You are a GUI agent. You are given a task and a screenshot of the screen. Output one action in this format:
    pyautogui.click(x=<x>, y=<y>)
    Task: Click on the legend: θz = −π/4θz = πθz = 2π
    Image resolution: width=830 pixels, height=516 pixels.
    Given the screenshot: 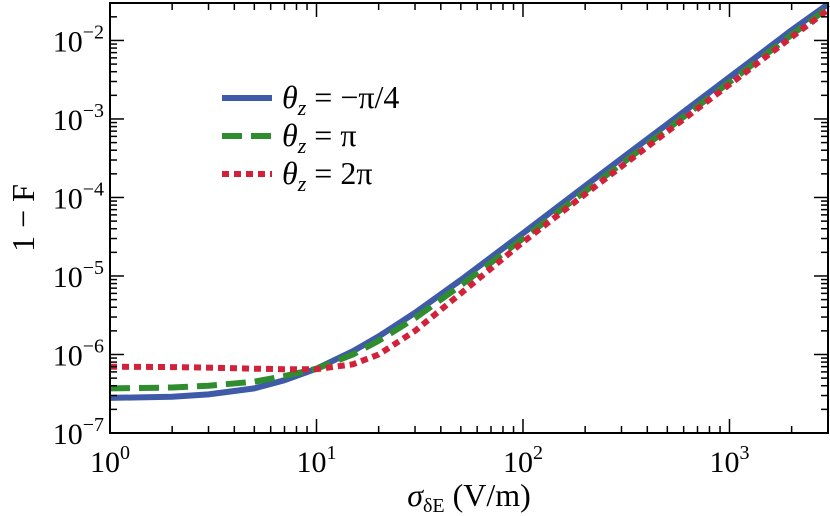 What is the action you would take?
    pyautogui.click(x=310, y=137)
    